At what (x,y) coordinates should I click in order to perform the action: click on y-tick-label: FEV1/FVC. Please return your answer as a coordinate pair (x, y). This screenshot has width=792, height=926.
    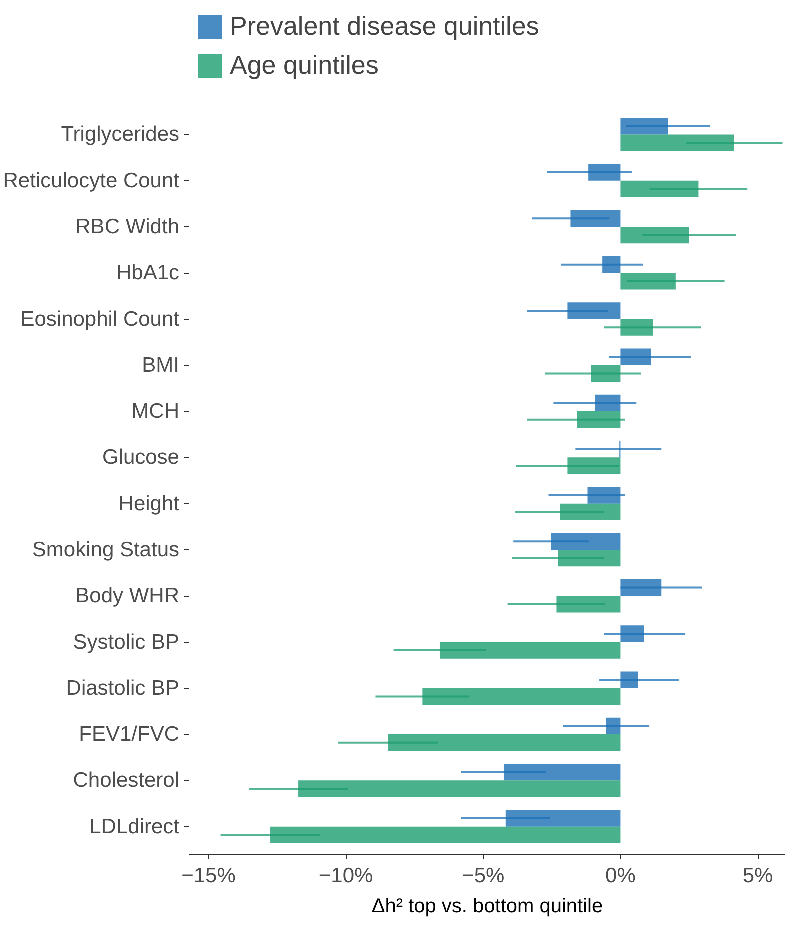
    Looking at the image, I should click on (129, 734).